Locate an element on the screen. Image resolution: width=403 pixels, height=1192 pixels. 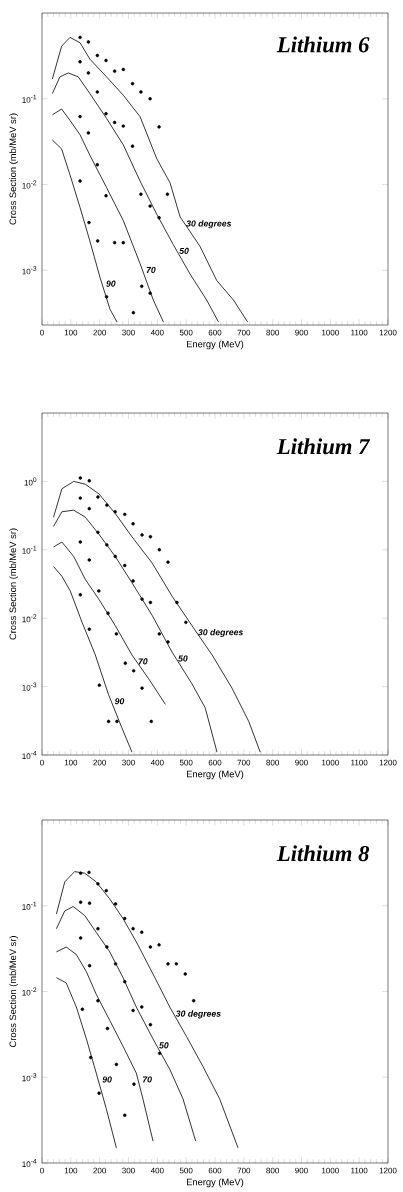
x-tick-label: 1000 is located at coordinates (330, 762).